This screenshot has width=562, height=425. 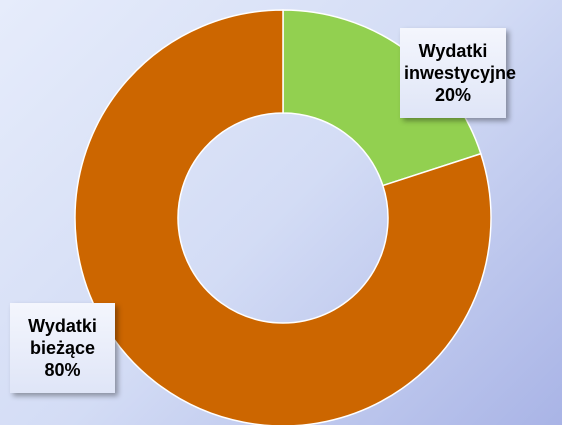 I want to click on value-label: 80%, so click(x=62, y=370).